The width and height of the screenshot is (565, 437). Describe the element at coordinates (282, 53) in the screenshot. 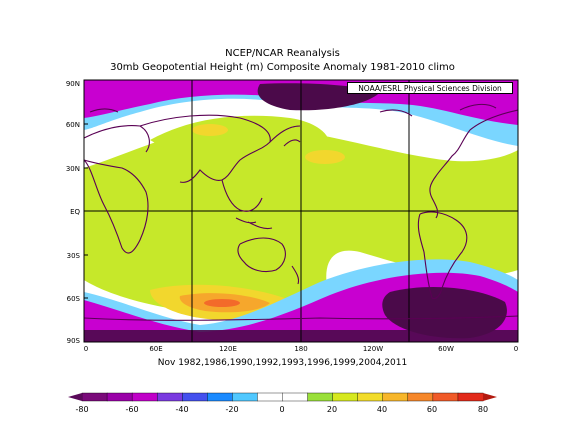

I see `chart-title: NCEP/NCAR Reanalysis` at that location.